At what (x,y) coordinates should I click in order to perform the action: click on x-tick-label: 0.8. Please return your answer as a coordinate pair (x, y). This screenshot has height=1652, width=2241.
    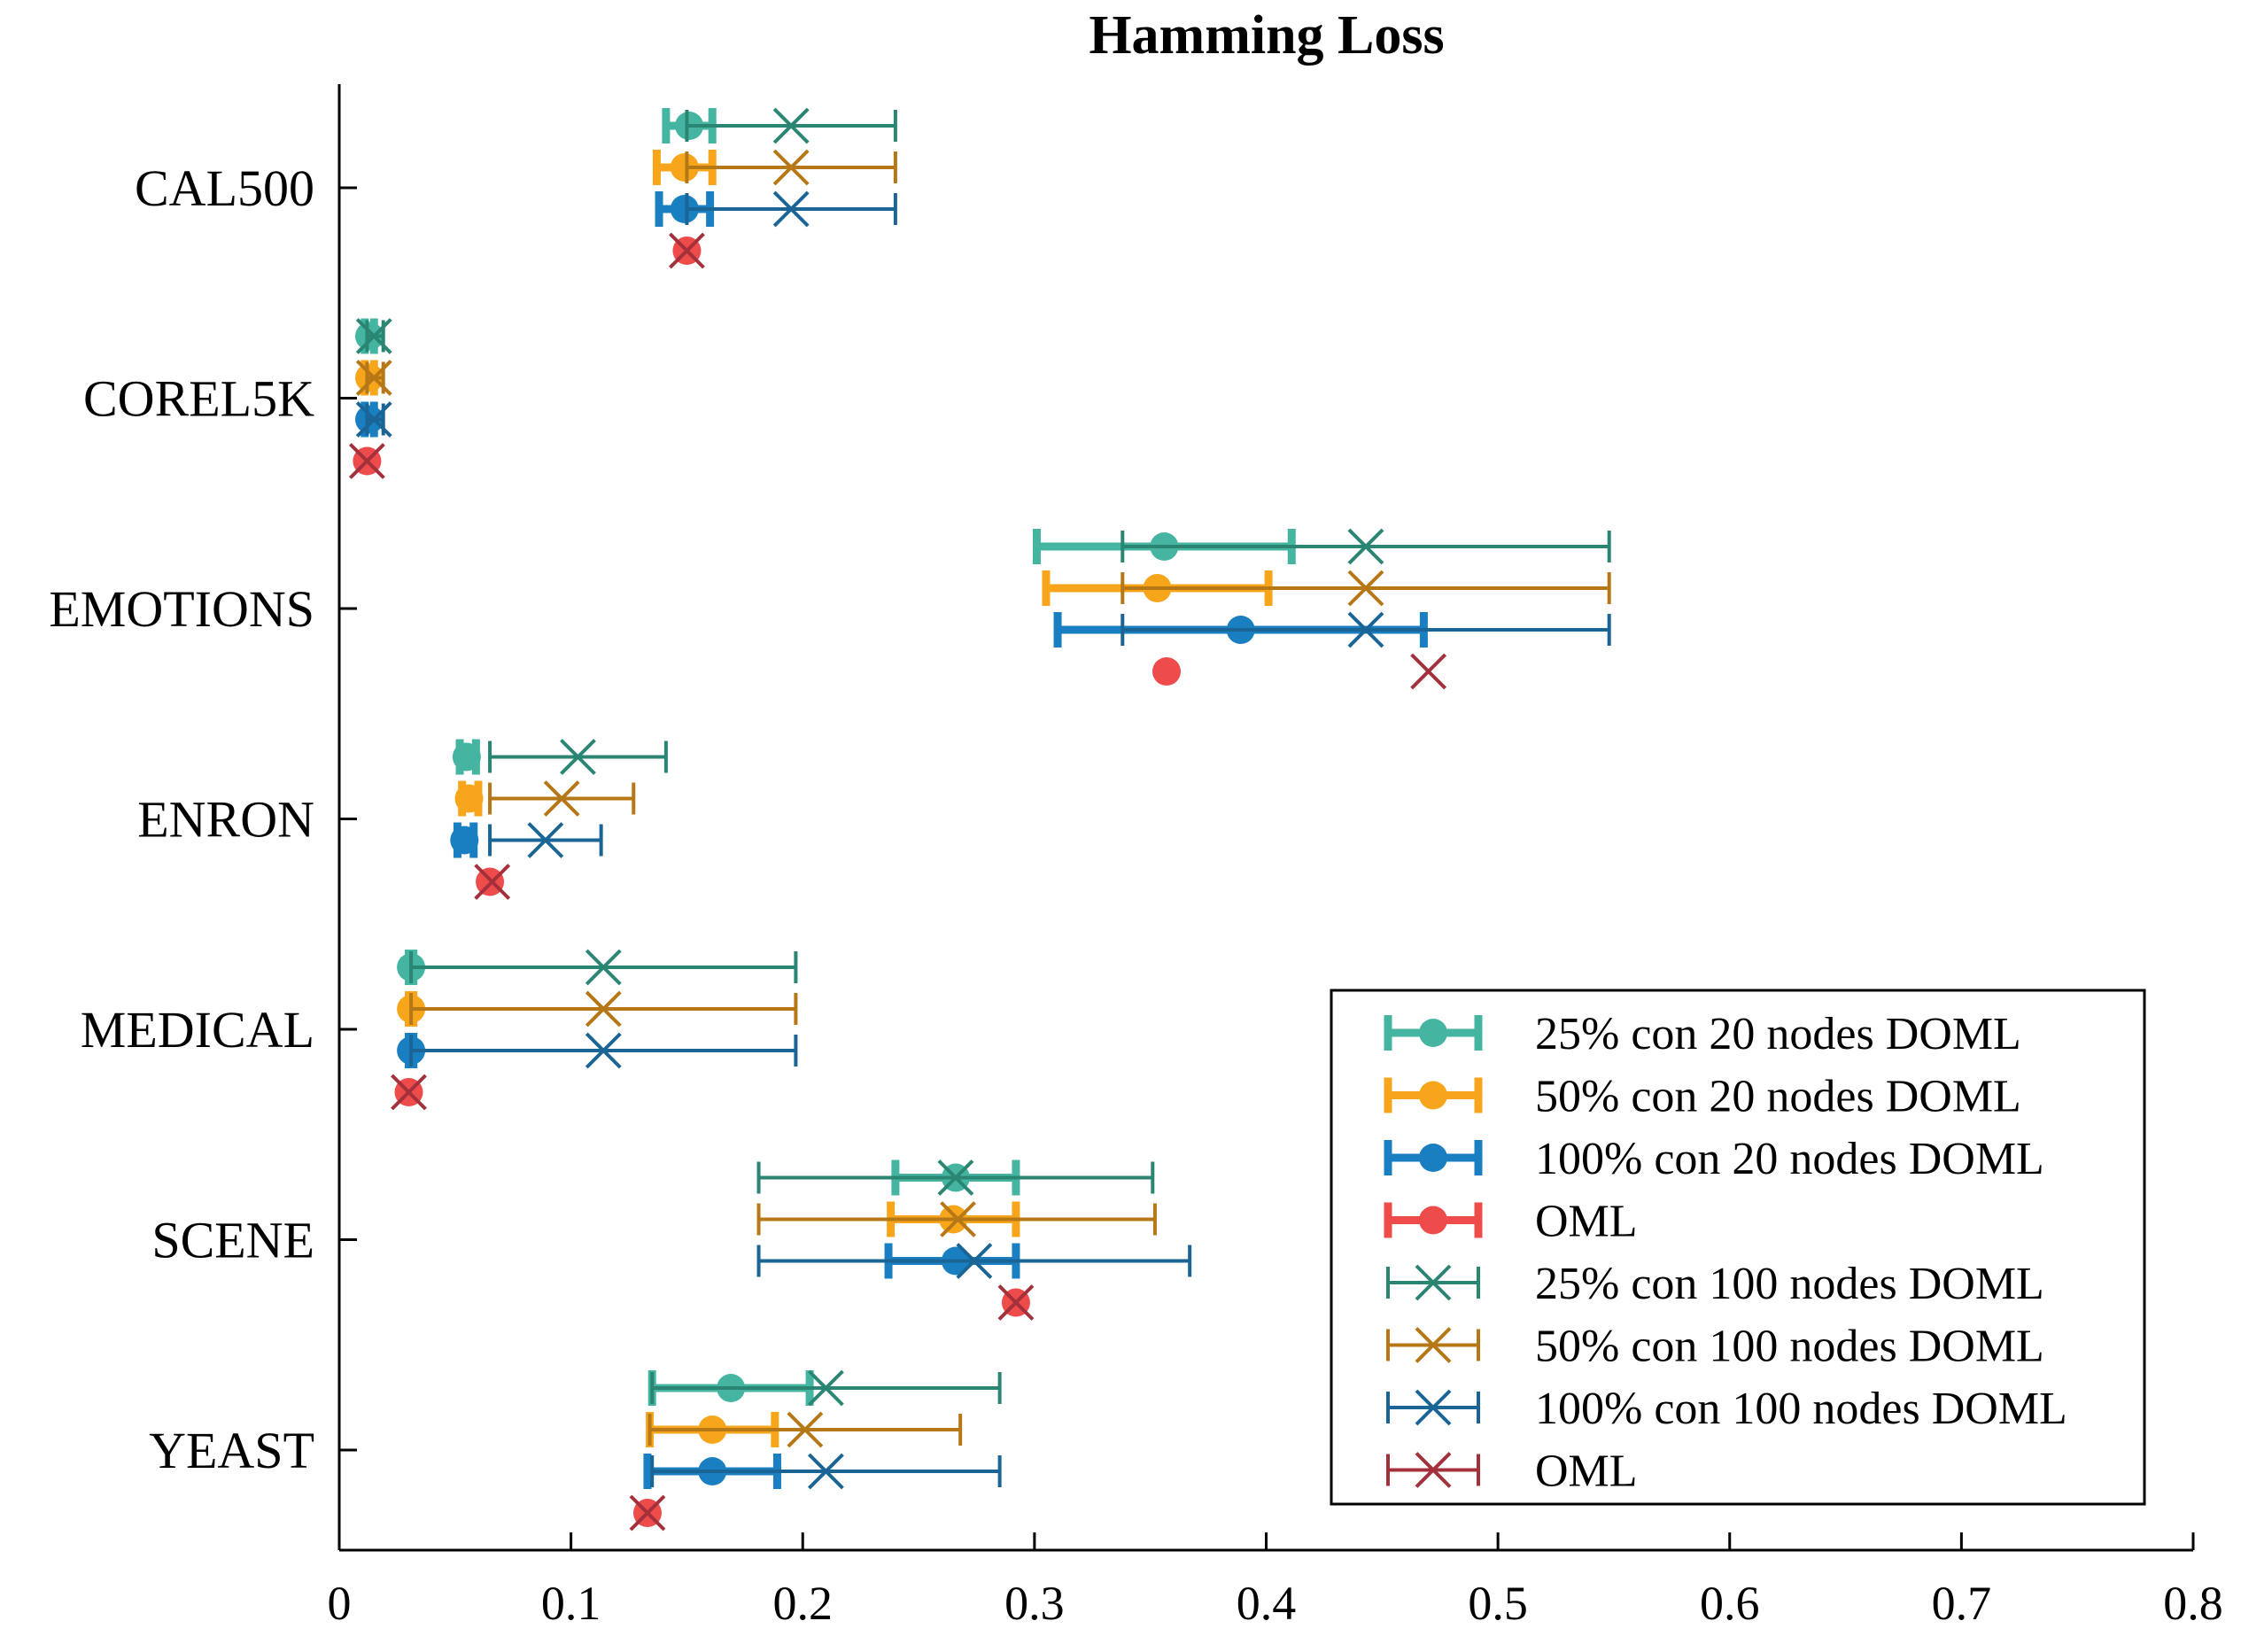
    Looking at the image, I should click on (2193, 1603).